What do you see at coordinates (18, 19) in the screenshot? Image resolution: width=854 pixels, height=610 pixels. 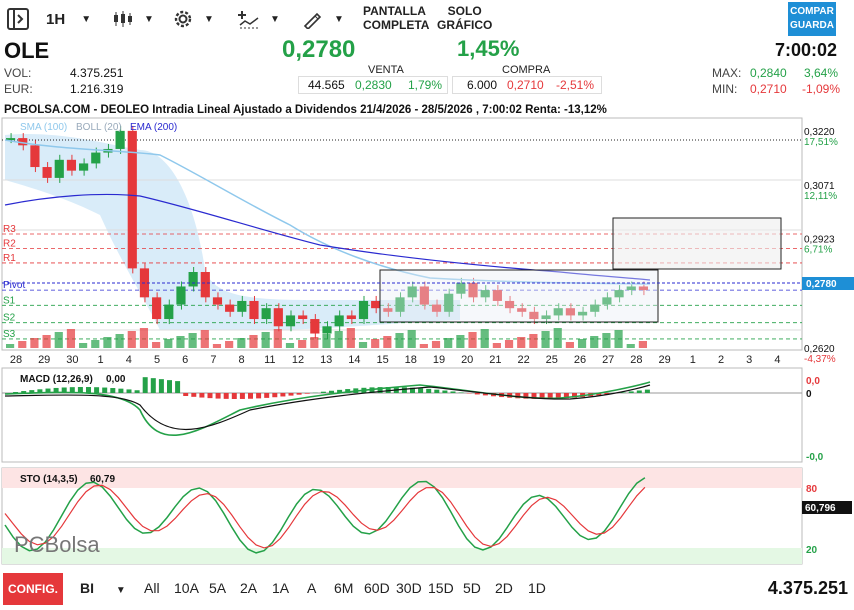 I see `sidebar-toggle-button` at bounding box center [18, 19].